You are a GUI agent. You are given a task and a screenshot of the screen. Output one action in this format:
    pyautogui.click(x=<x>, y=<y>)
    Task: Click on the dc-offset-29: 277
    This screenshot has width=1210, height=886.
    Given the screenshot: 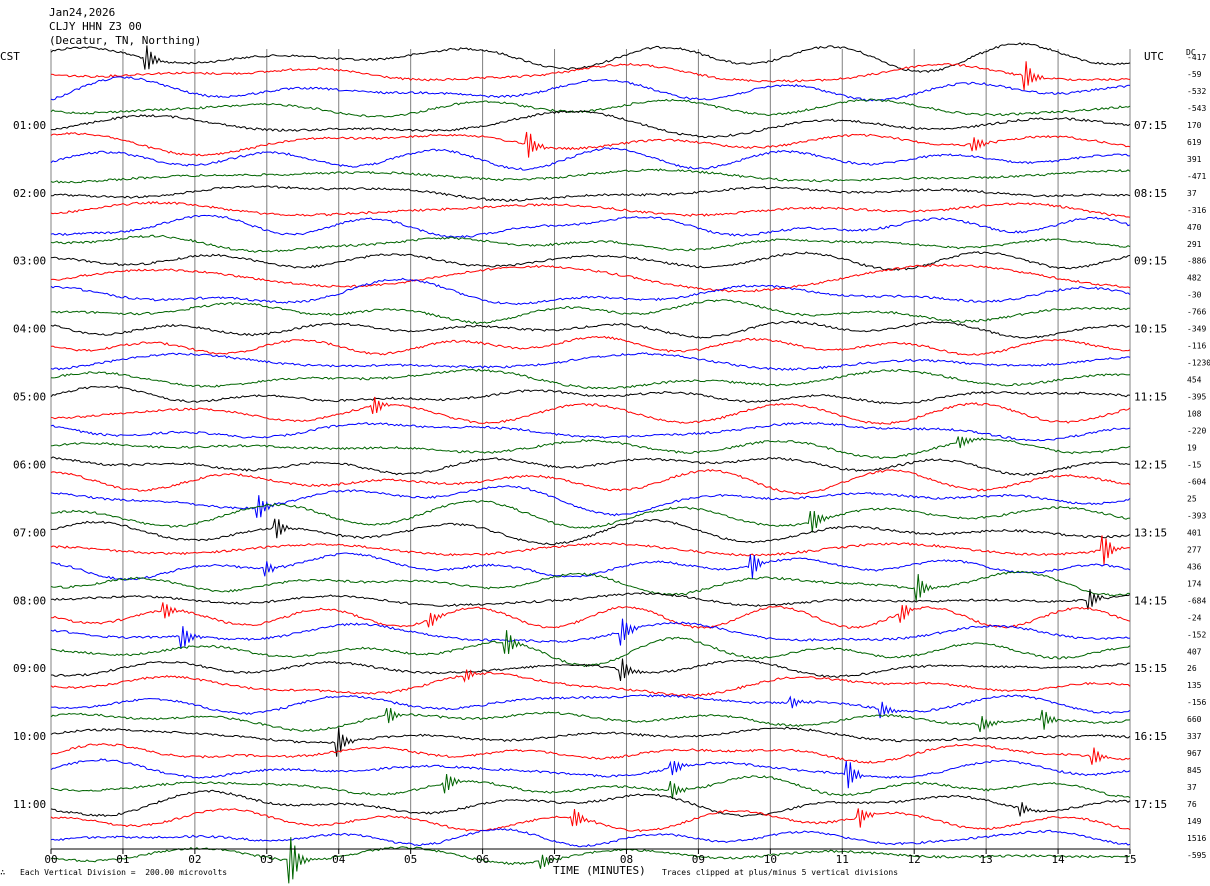 What is the action you would take?
    pyautogui.click(x=1194, y=549)
    